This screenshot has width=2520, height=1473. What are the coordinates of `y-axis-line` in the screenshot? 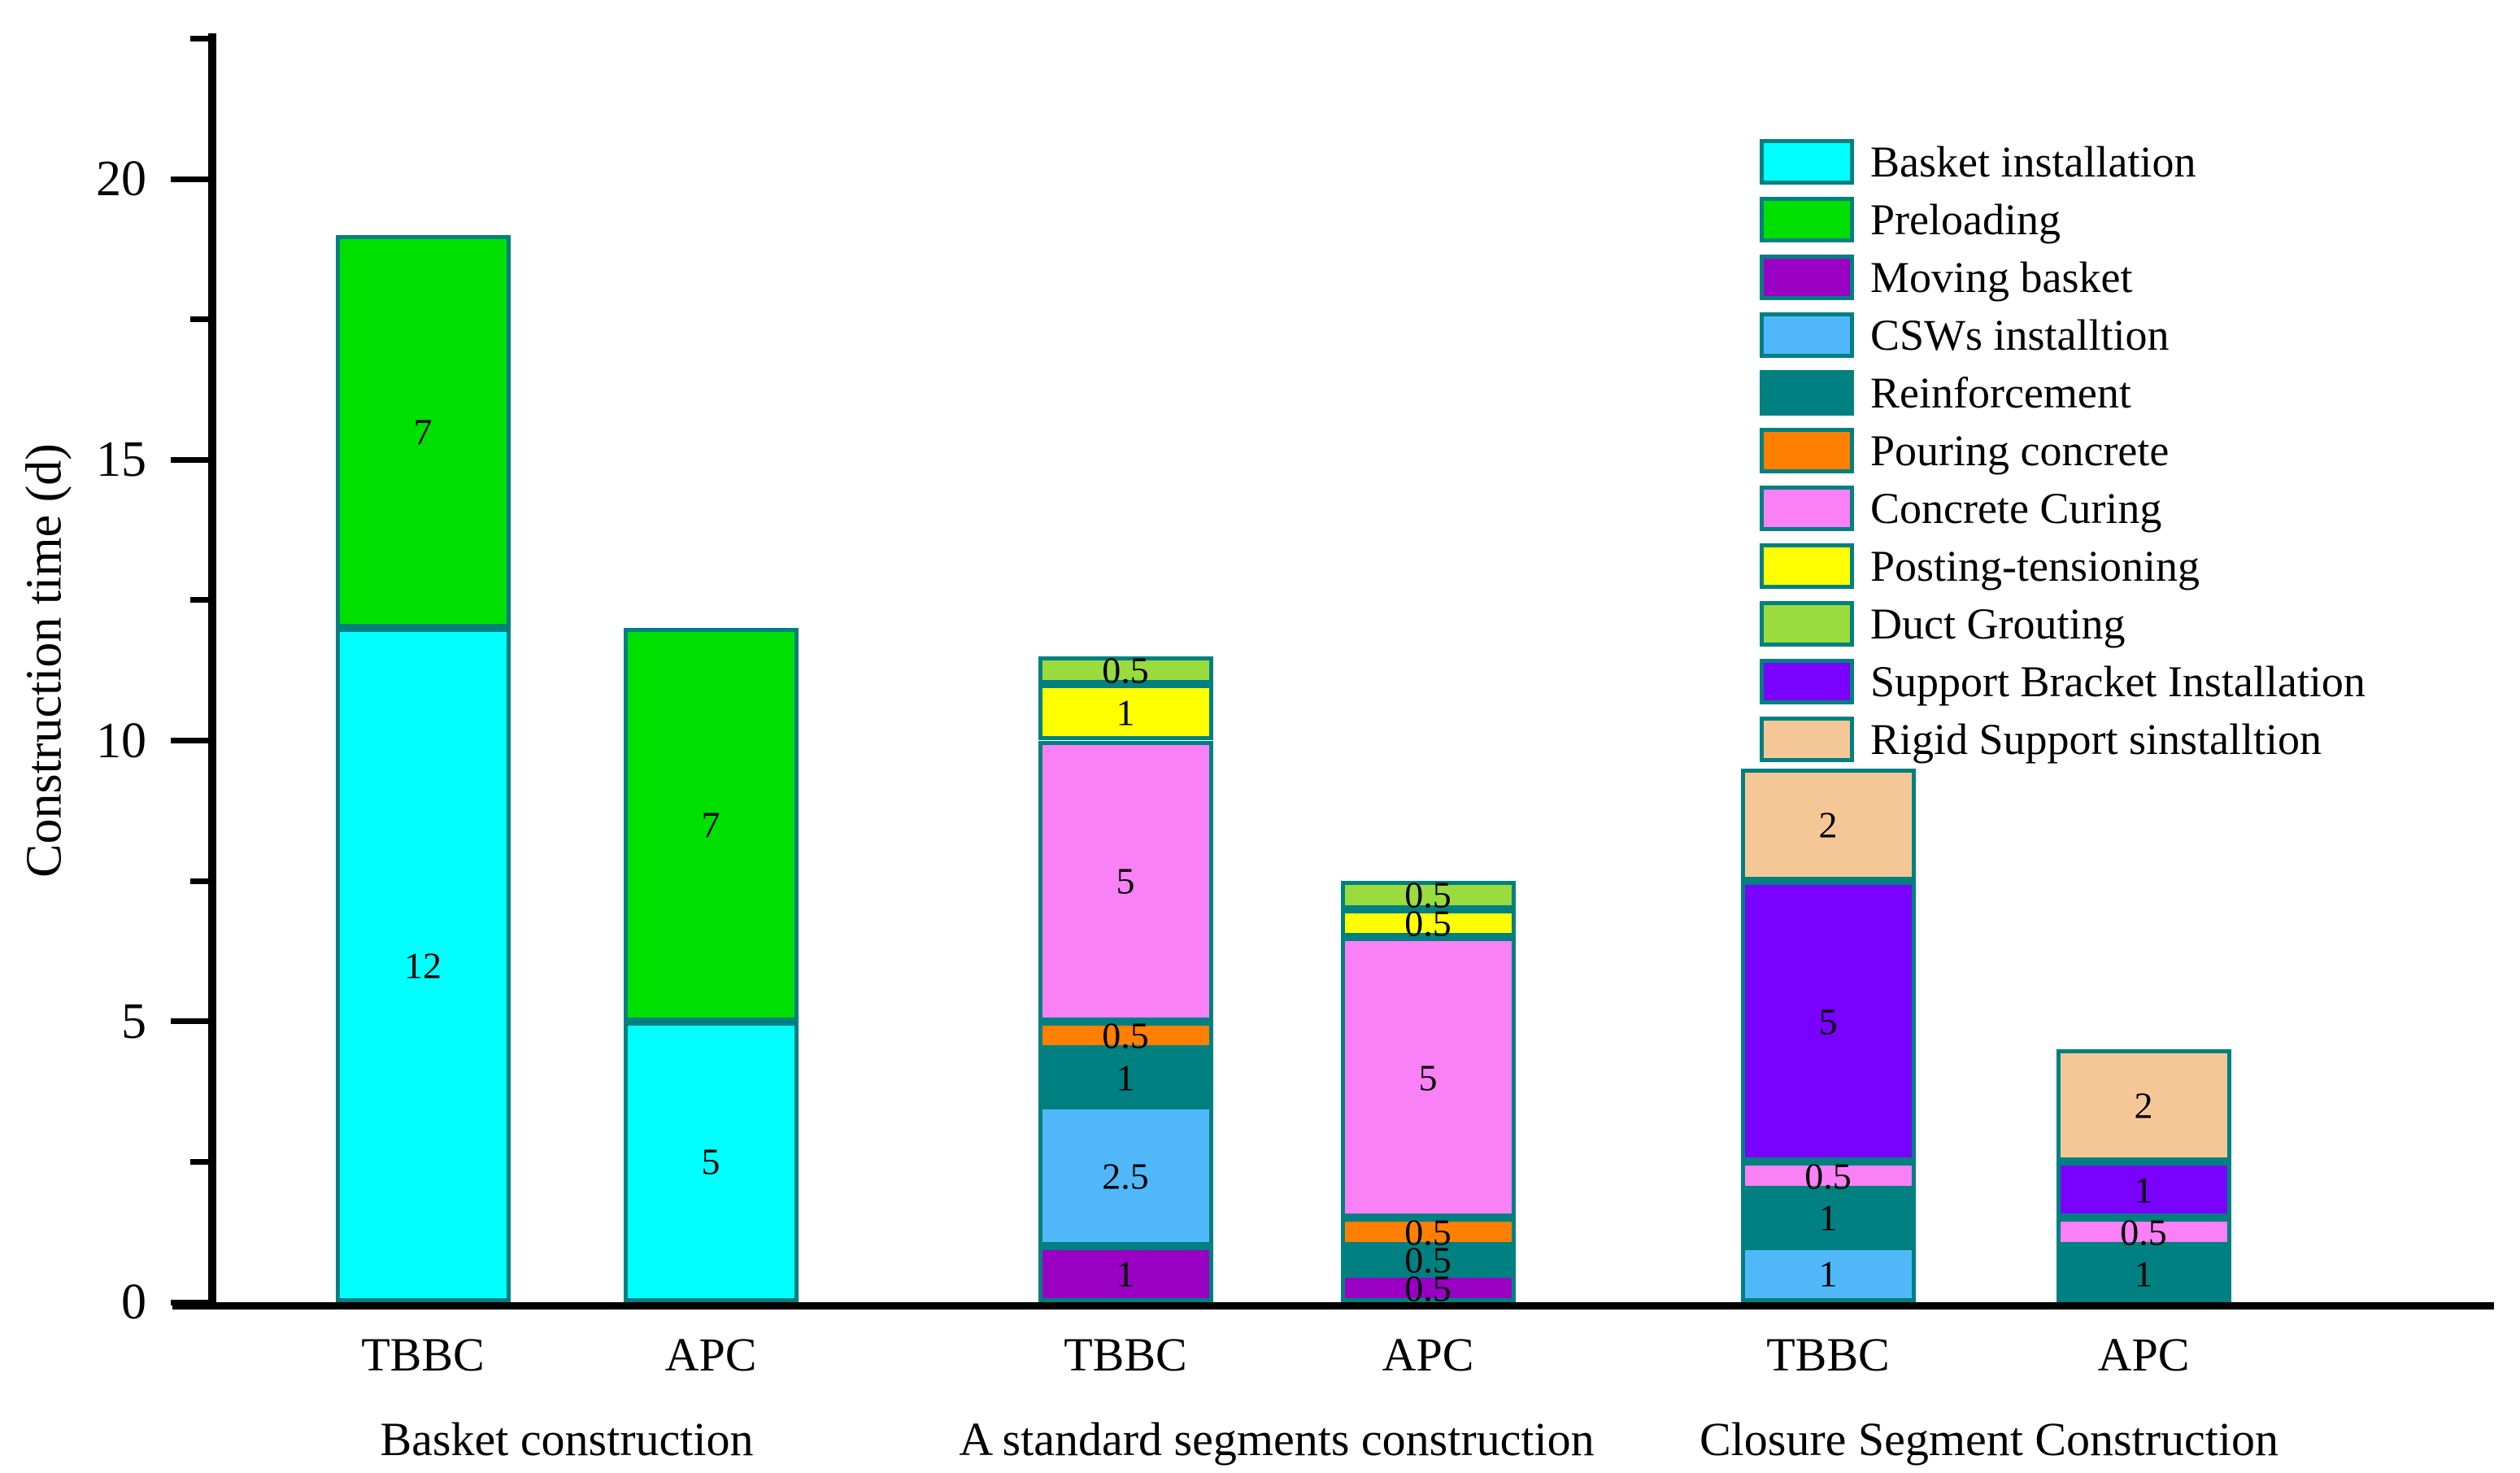 It's located at (212, 671).